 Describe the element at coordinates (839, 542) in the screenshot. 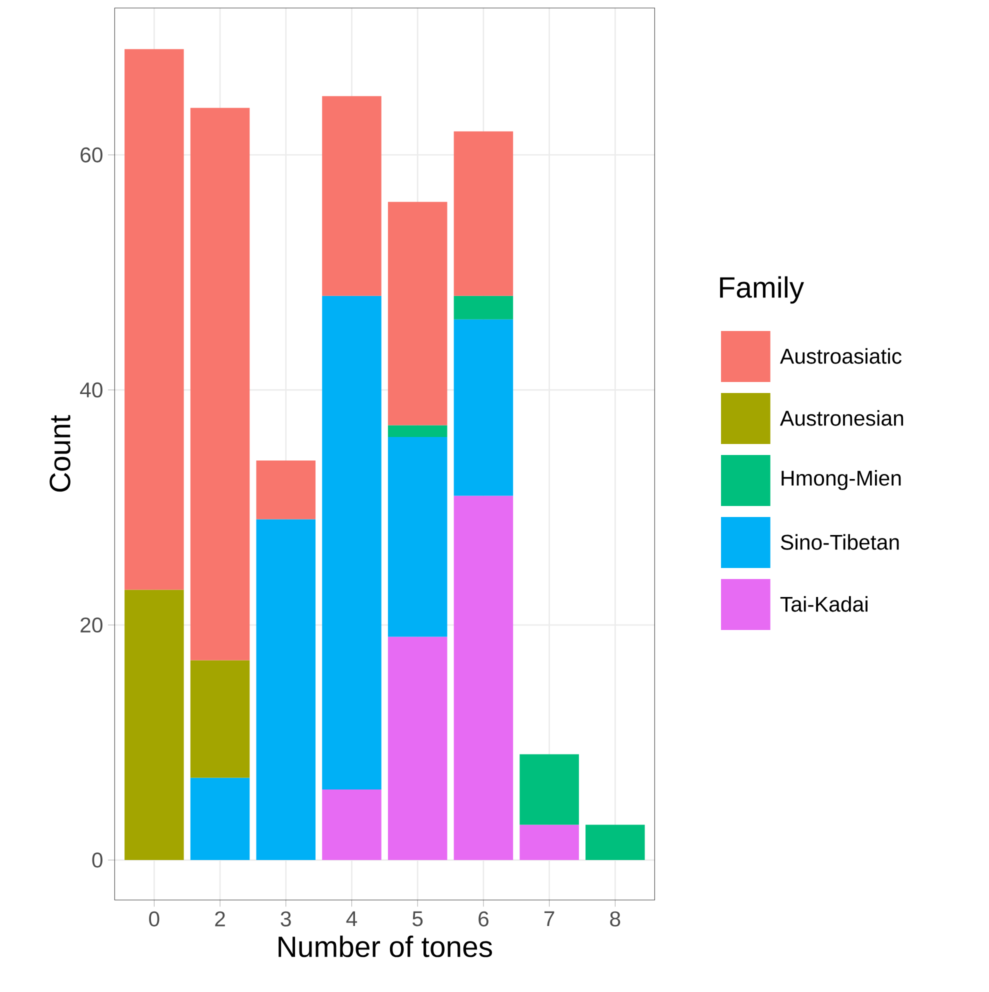

I see `legend-label: Sino-Tibetan` at that location.